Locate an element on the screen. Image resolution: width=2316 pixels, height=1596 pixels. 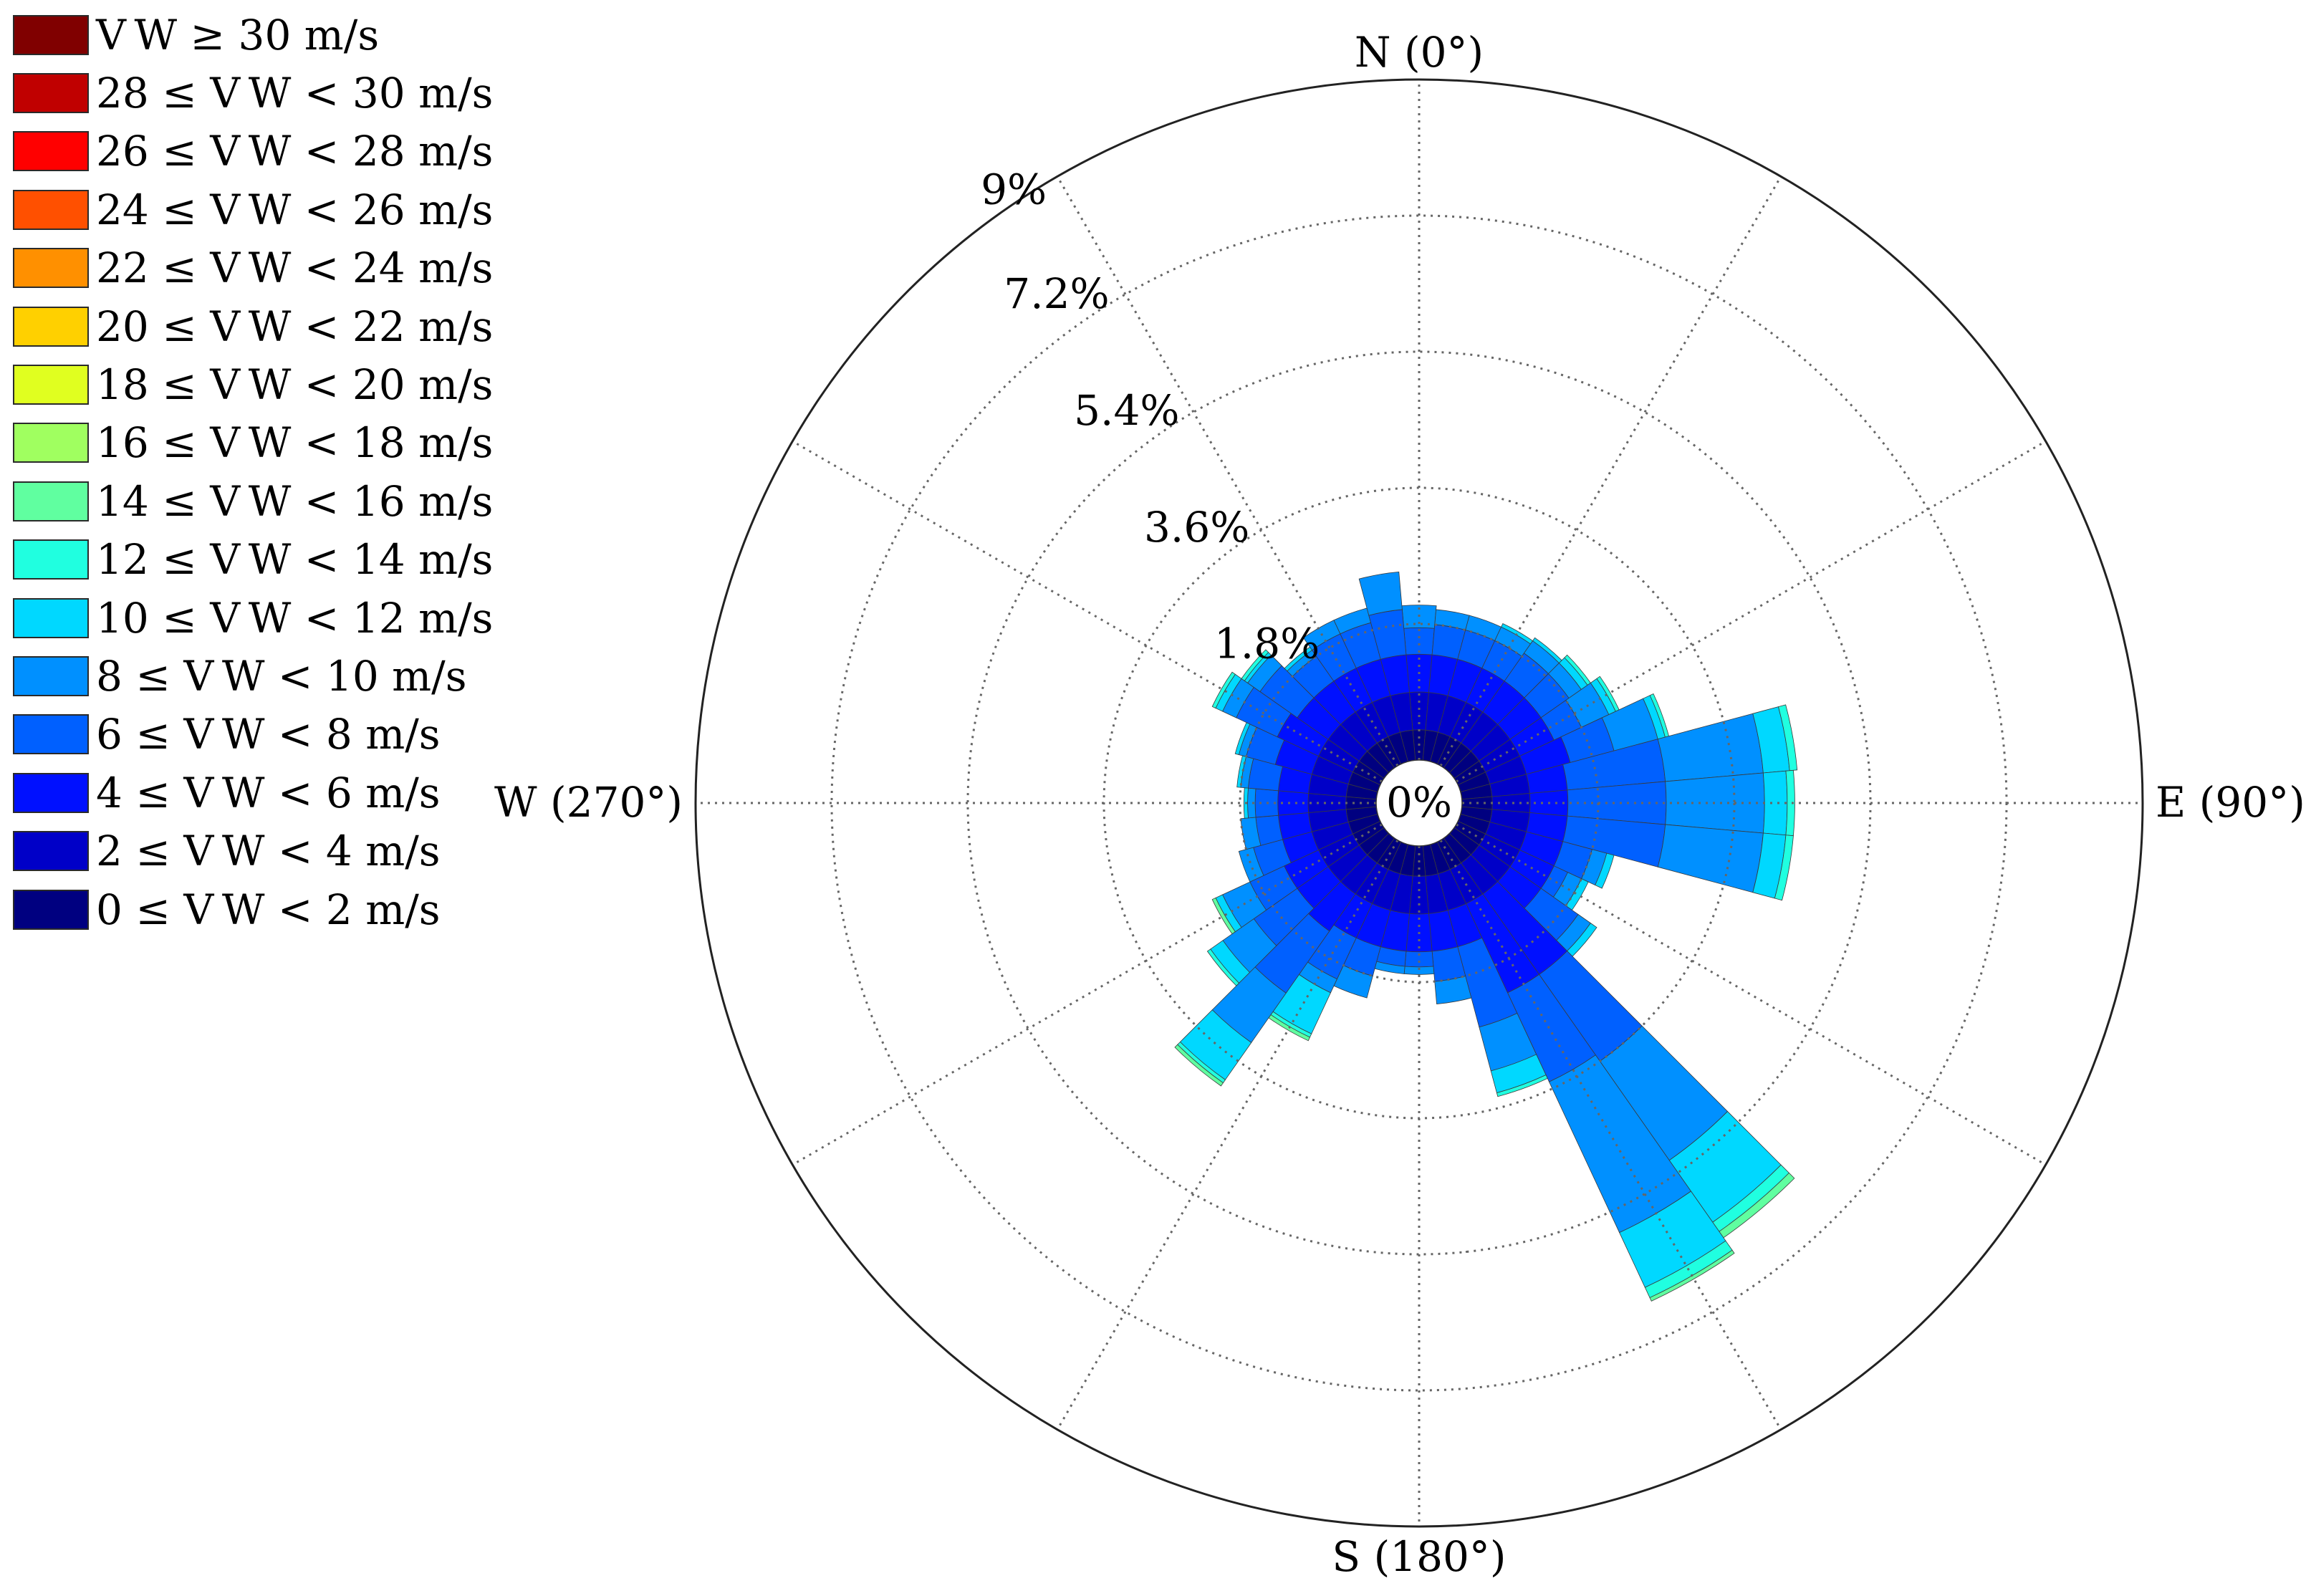
wind-rose-sectors is located at coordinates (1486, 936).